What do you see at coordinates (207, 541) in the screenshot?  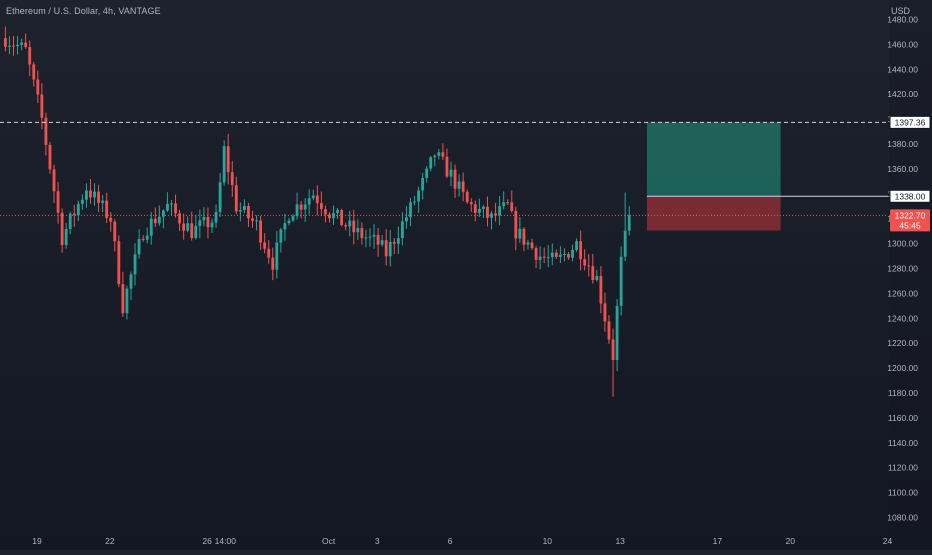 I see `time-tick-label: 26` at bounding box center [207, 541].